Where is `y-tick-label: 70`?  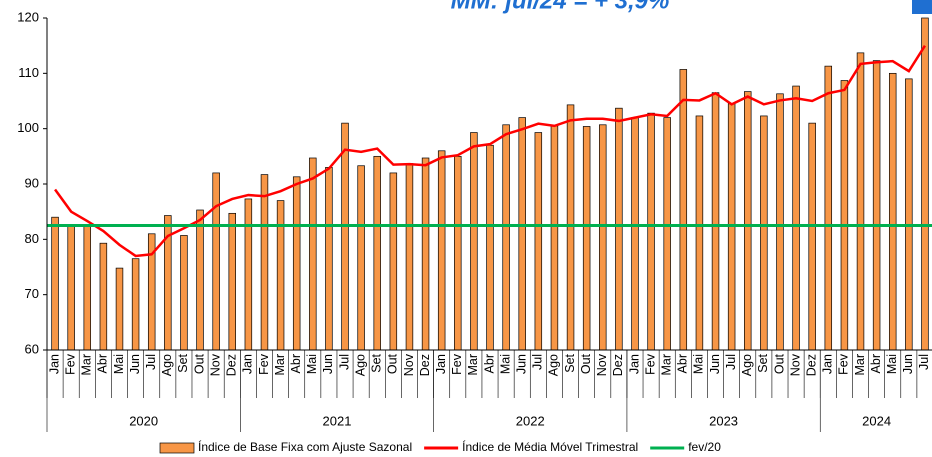
y-tick-label: 70 is located at coordinates (32, 293).